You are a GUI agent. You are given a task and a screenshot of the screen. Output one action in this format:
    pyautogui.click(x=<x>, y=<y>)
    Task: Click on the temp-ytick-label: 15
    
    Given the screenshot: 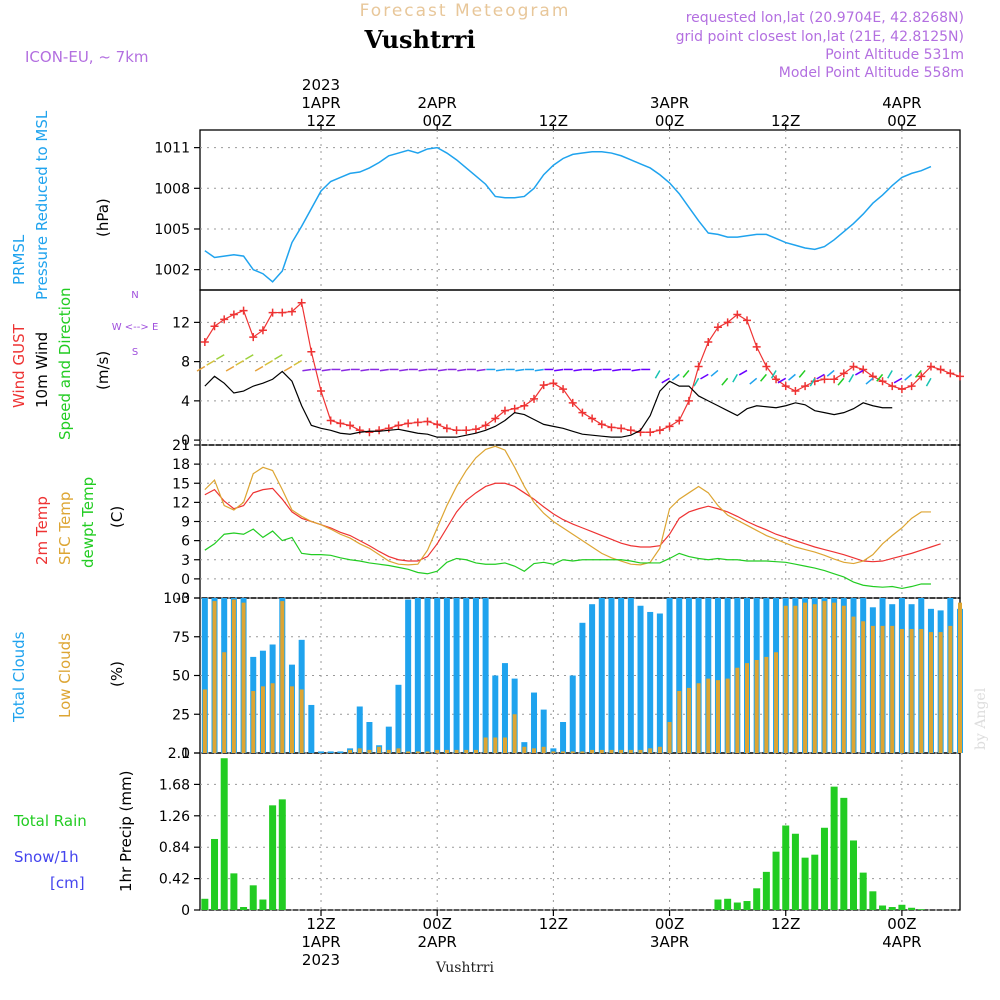 What is the action you would take?
    pyautogui.click(x=181, y=484)
    